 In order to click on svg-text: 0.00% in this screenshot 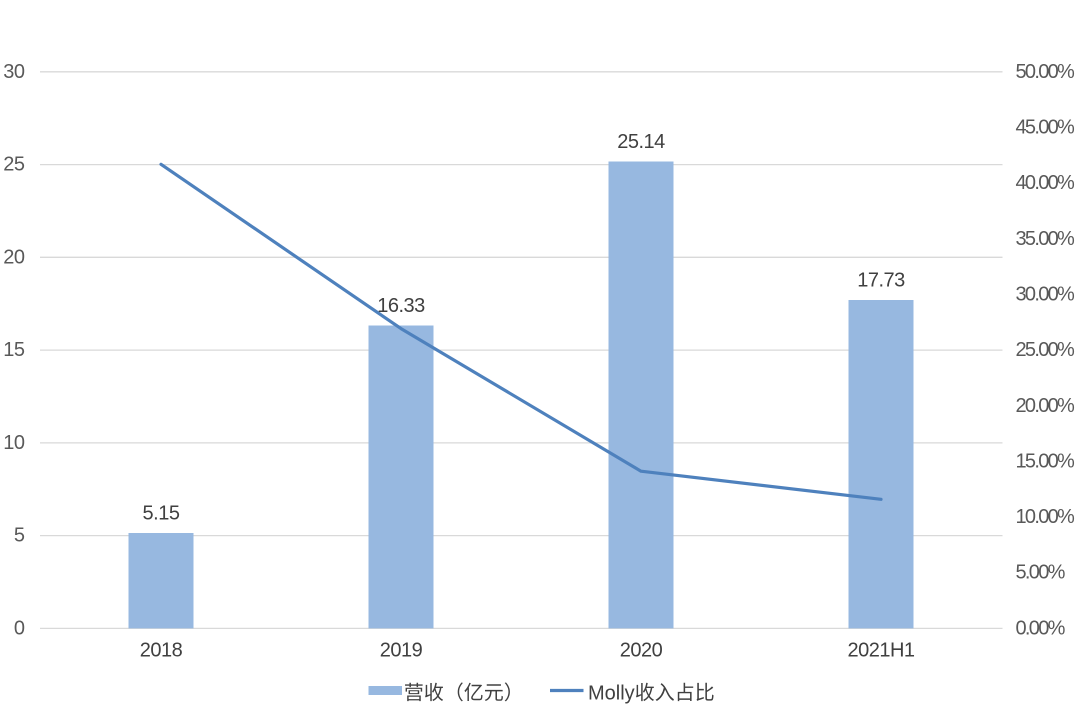, I will do `click(1041, 628)`.